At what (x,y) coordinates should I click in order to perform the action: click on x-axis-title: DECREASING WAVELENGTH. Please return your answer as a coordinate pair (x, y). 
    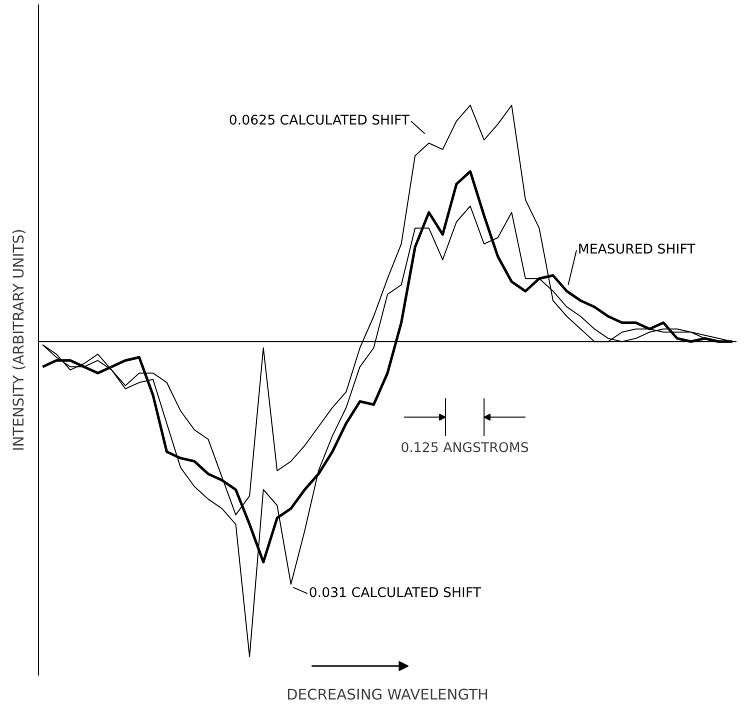
    Looking at the image, I should click on (387, 695).